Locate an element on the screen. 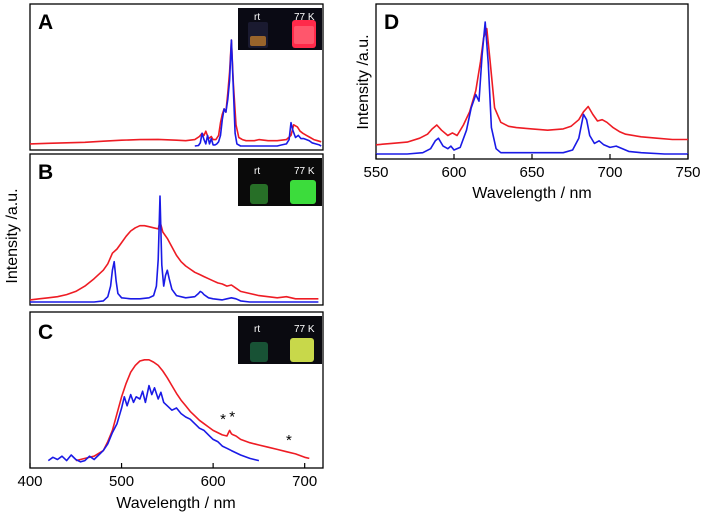  panel-b: B rt 77 K is located at coordinates (176, 229).